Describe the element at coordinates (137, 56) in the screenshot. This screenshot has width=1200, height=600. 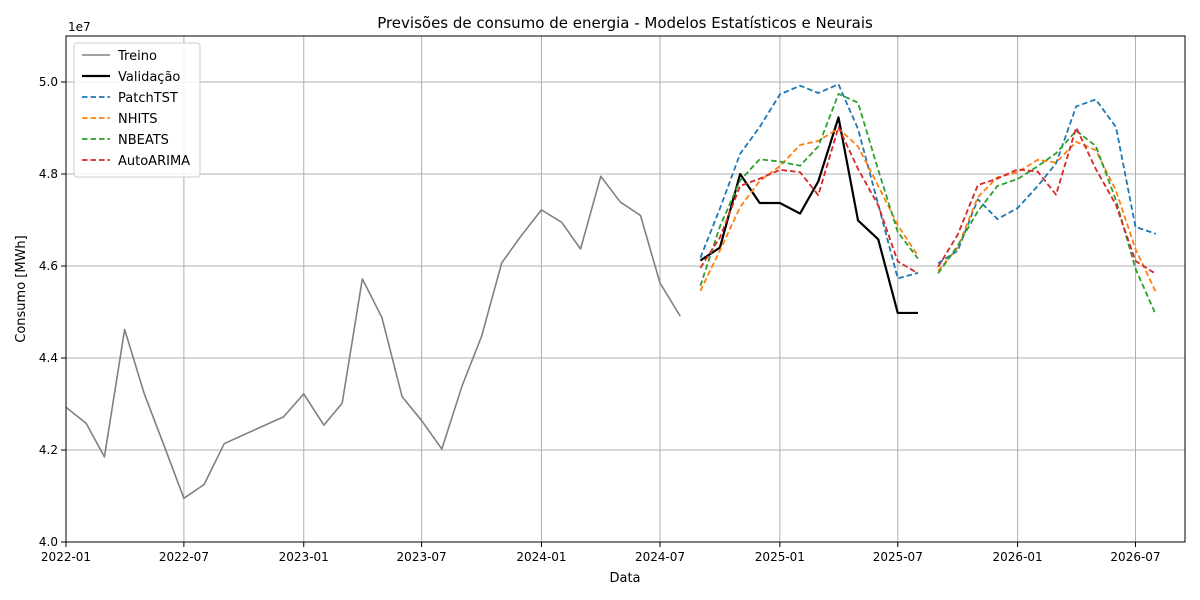
I see `legend-label: Treino` at that location.